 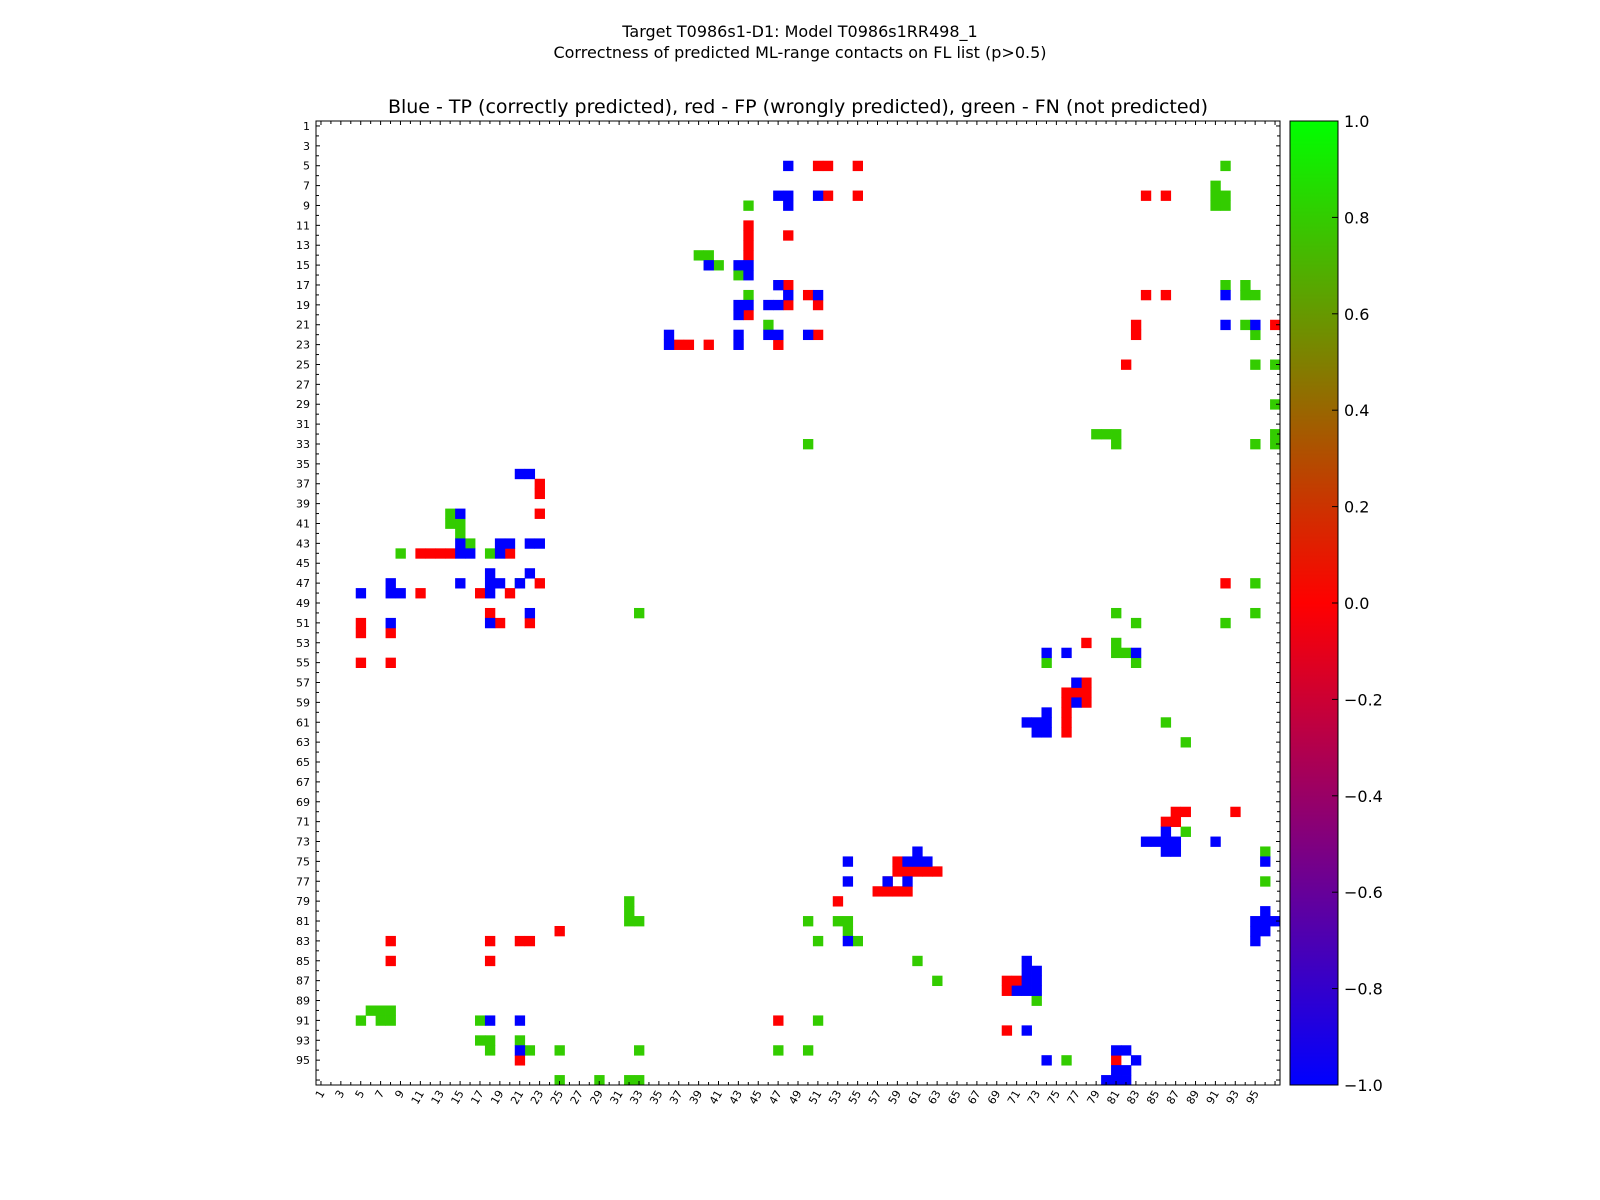 What do you see at coordinates (306, 146) in the screenshot?
I see `y-tick-label: 3` at bounding box center [306, 146].